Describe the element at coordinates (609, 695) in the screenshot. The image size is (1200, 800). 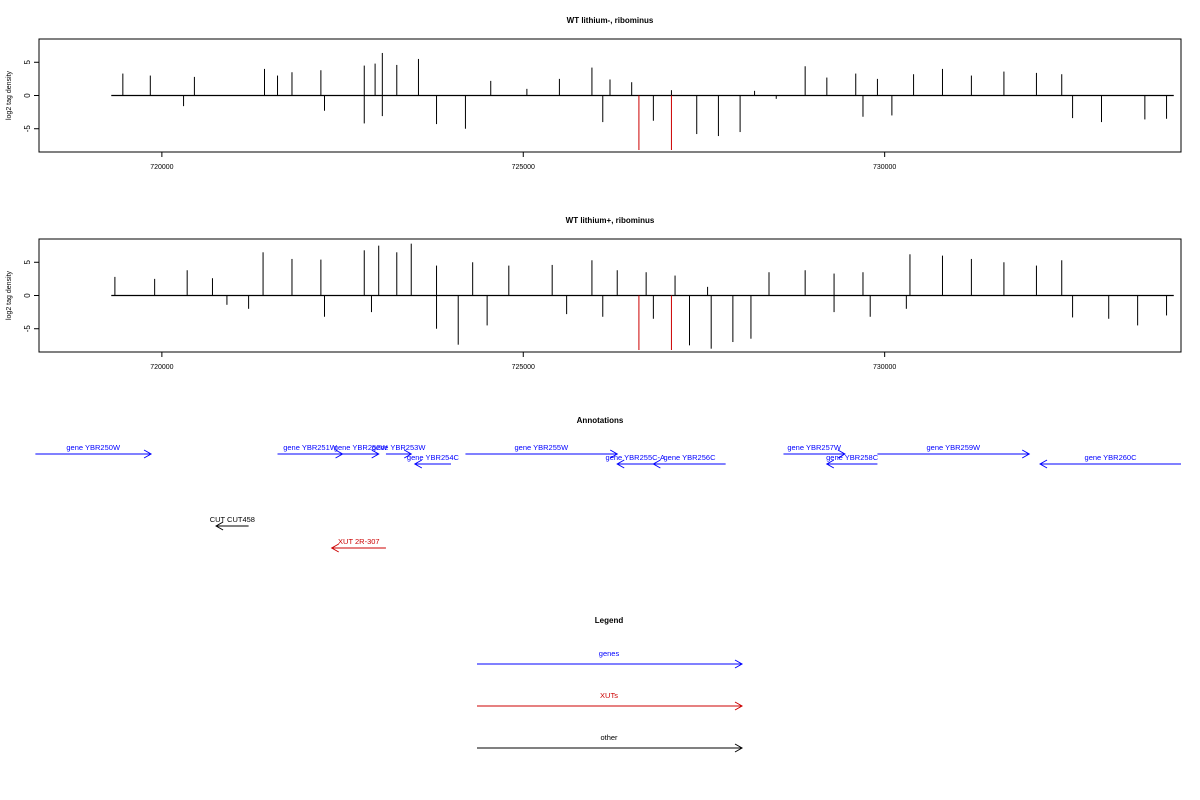
I see `legend-label-XUTs: XUTs` at that location.